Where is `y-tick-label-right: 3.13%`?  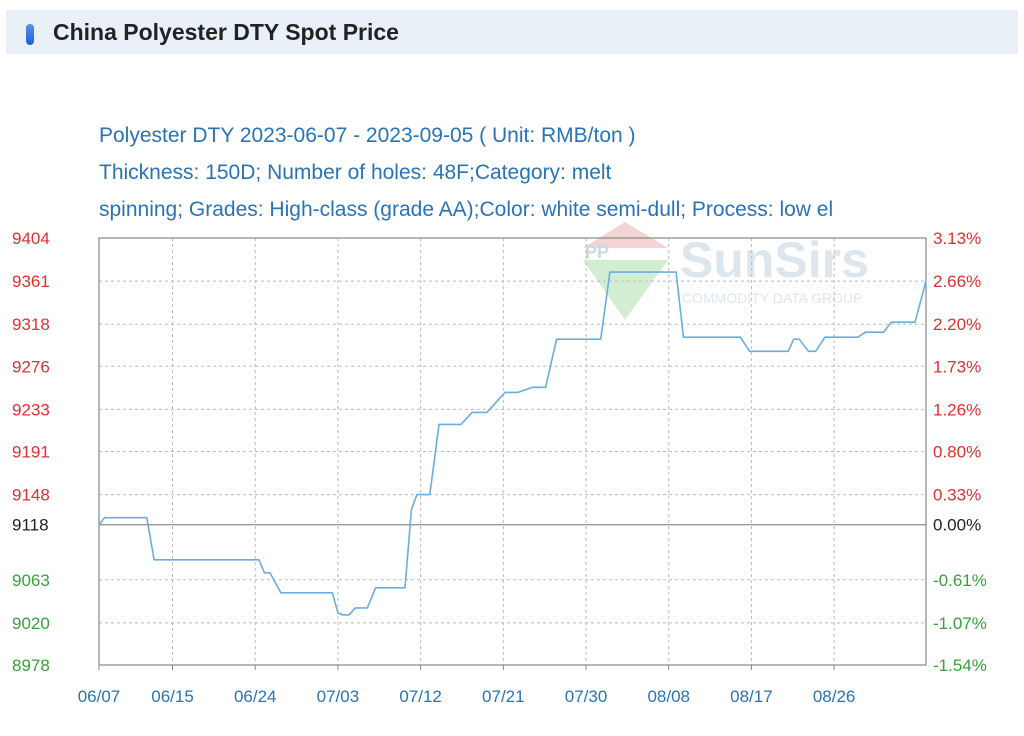 y-tick-label-right: 3.13% is located at coordinates (957, 238).